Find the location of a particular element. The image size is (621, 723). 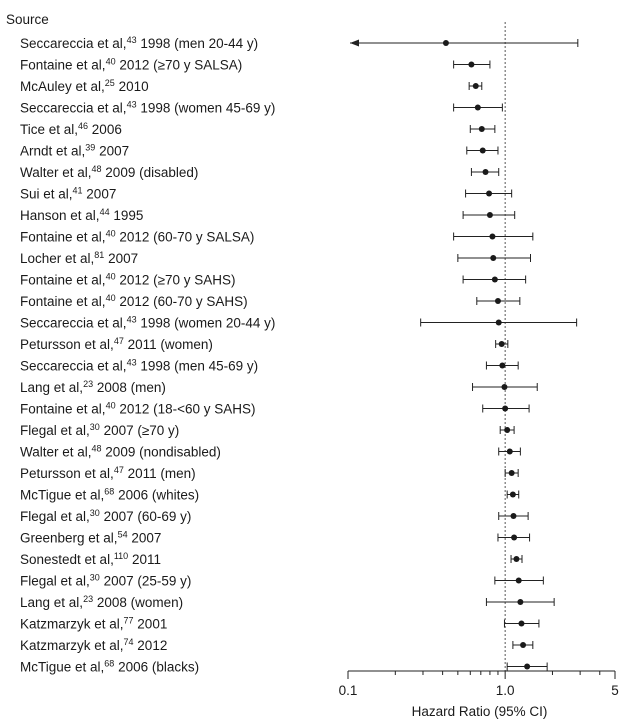

study-label: Locher et al,81 2007 is located at coordinates (79, 258).